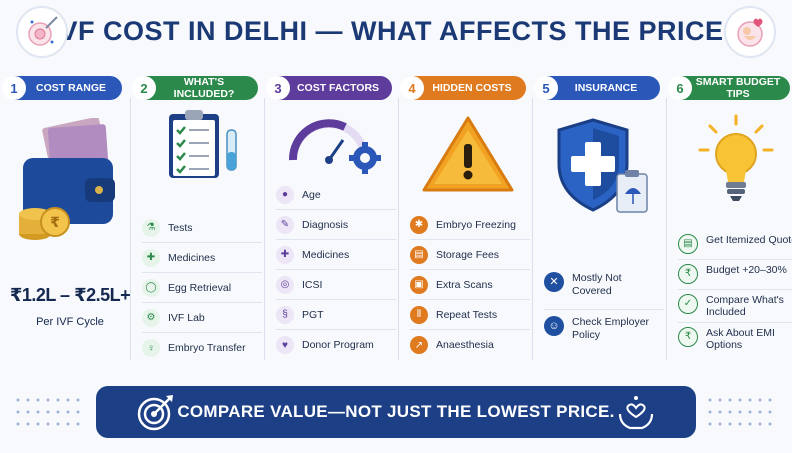 The height and width of the screenshot is (453, 792). Describe the element at coordinates (419, 224) in the screenshot. I see `snowflake-icon: ✱` at that location.